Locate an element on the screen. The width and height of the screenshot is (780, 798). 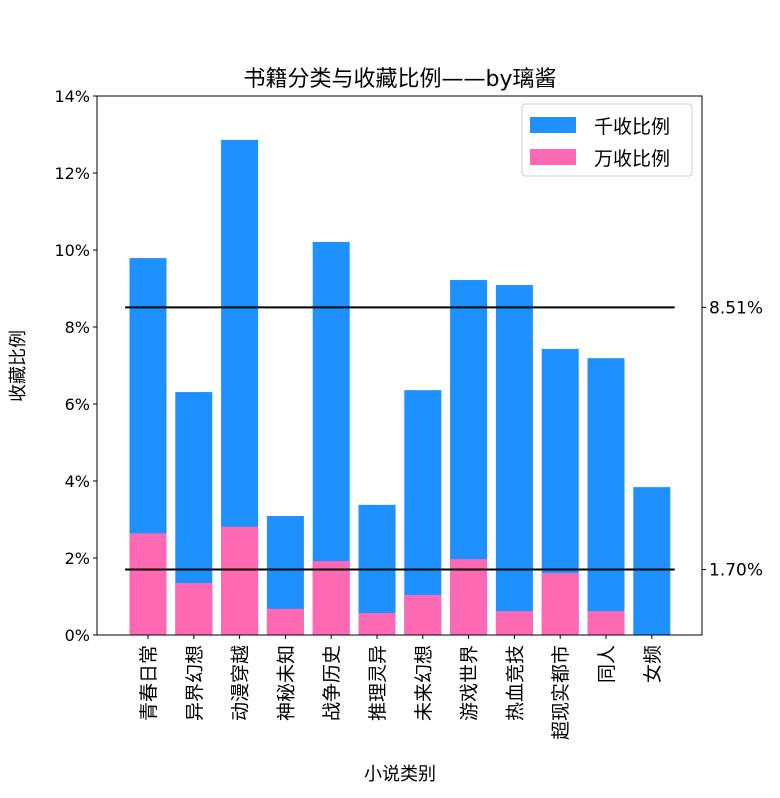
x-tick-label: 异界幻想 is located at coordinates (195, 683).